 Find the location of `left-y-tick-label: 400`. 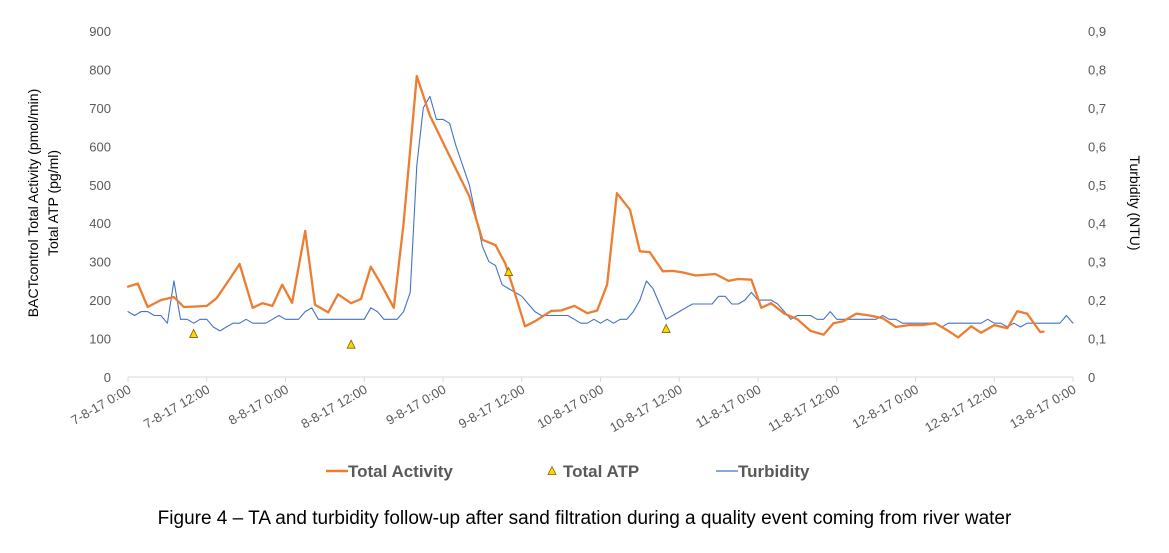

left-y-tick-label: 400 is located at coordinates (100, 223).